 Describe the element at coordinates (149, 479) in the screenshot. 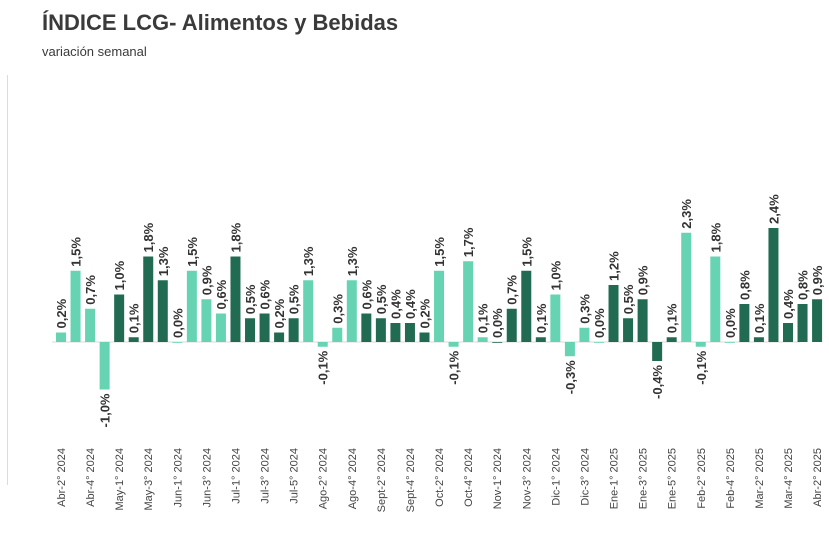

I see `category-label-6: May-3° 2024` at that location.